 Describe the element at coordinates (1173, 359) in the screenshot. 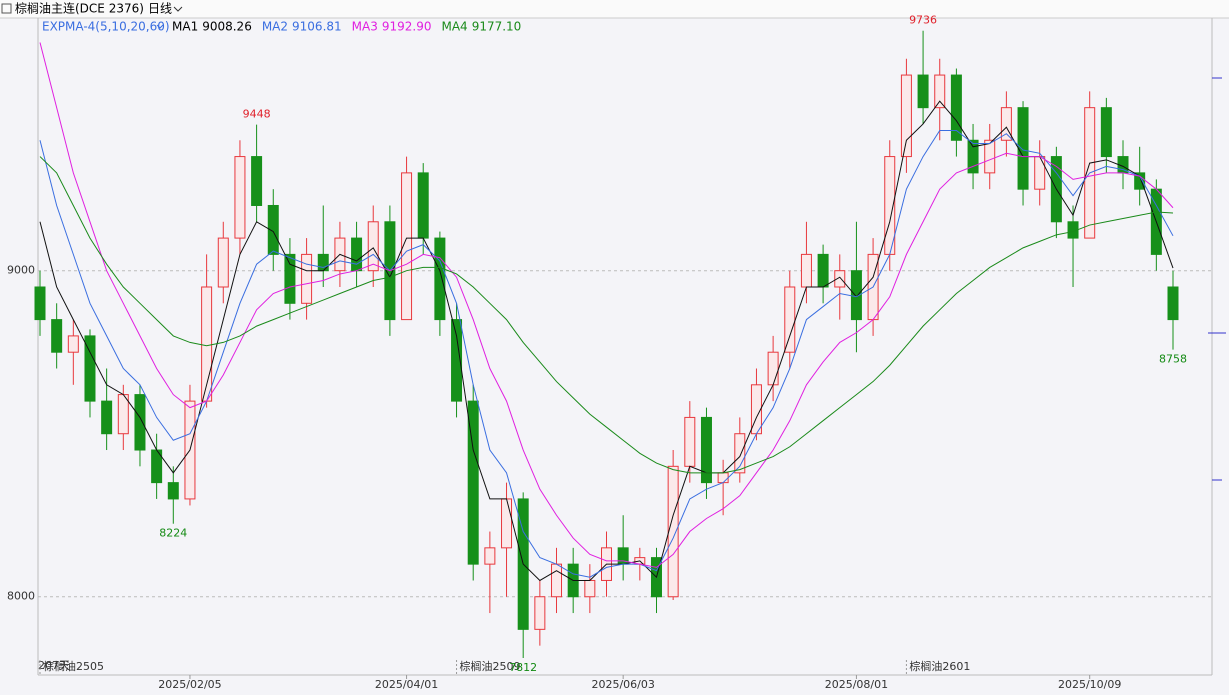

I see `extreme-label: 8758` at that location.